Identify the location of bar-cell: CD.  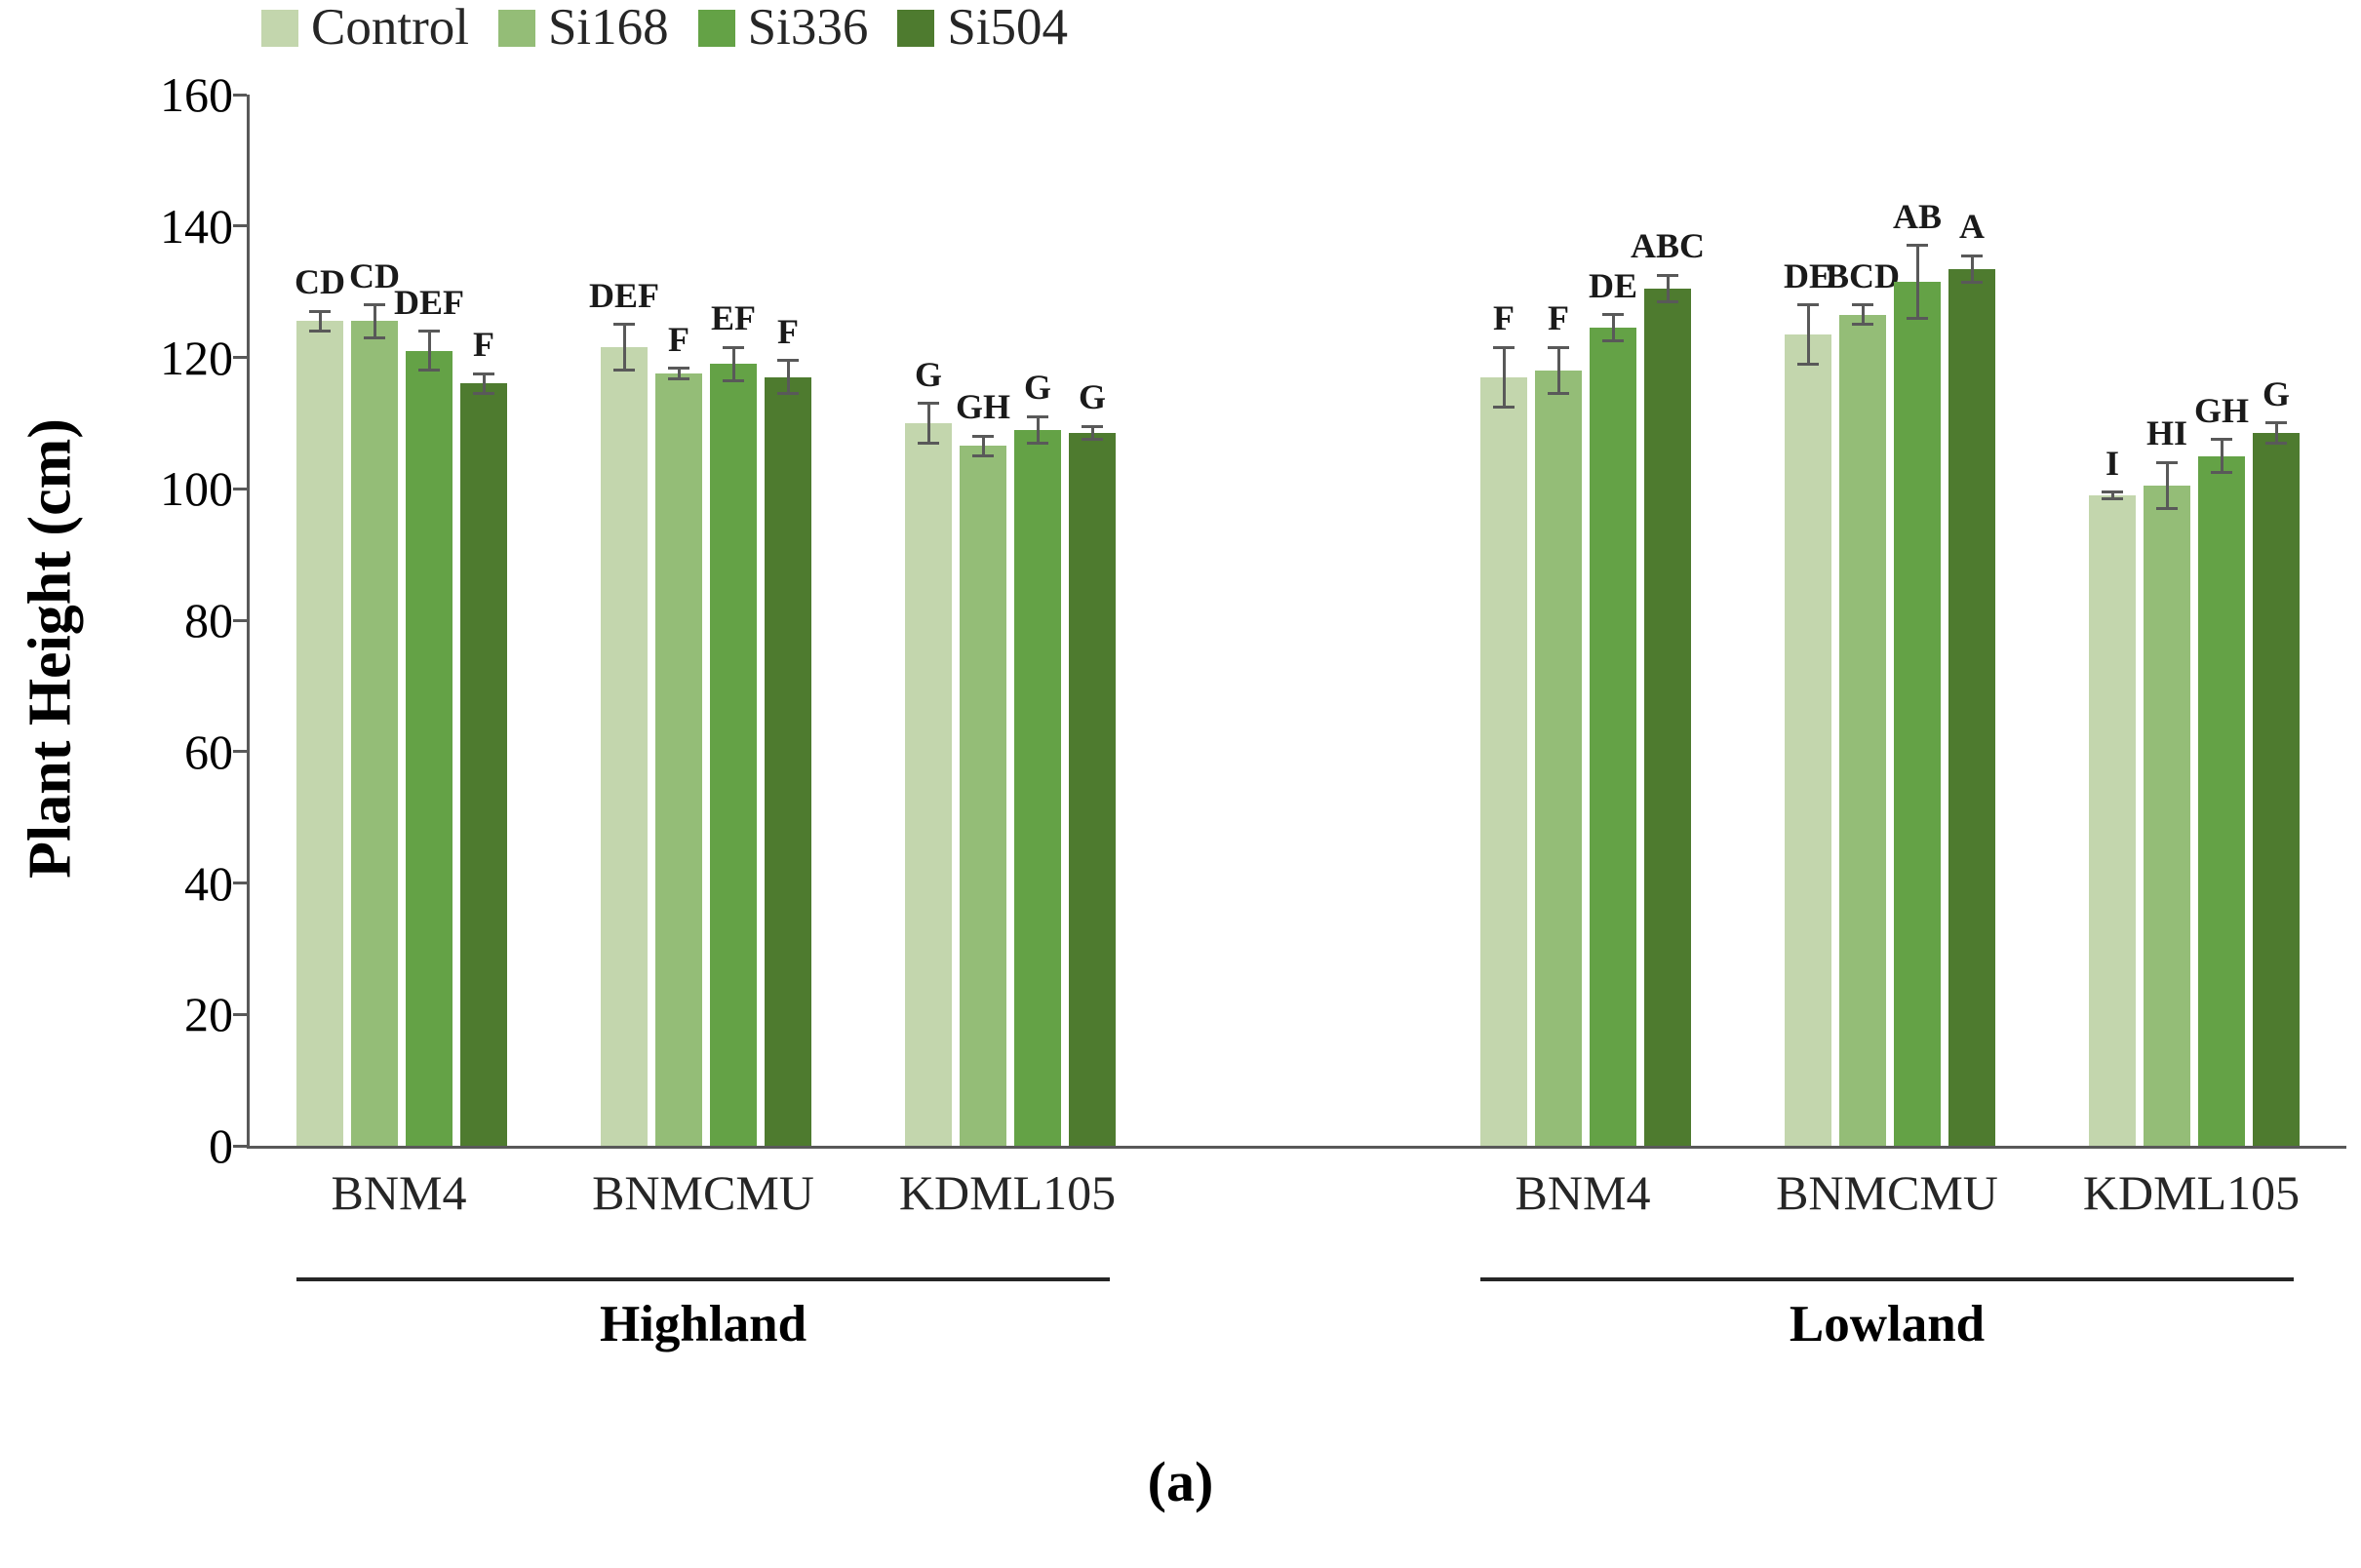
(320, 620).